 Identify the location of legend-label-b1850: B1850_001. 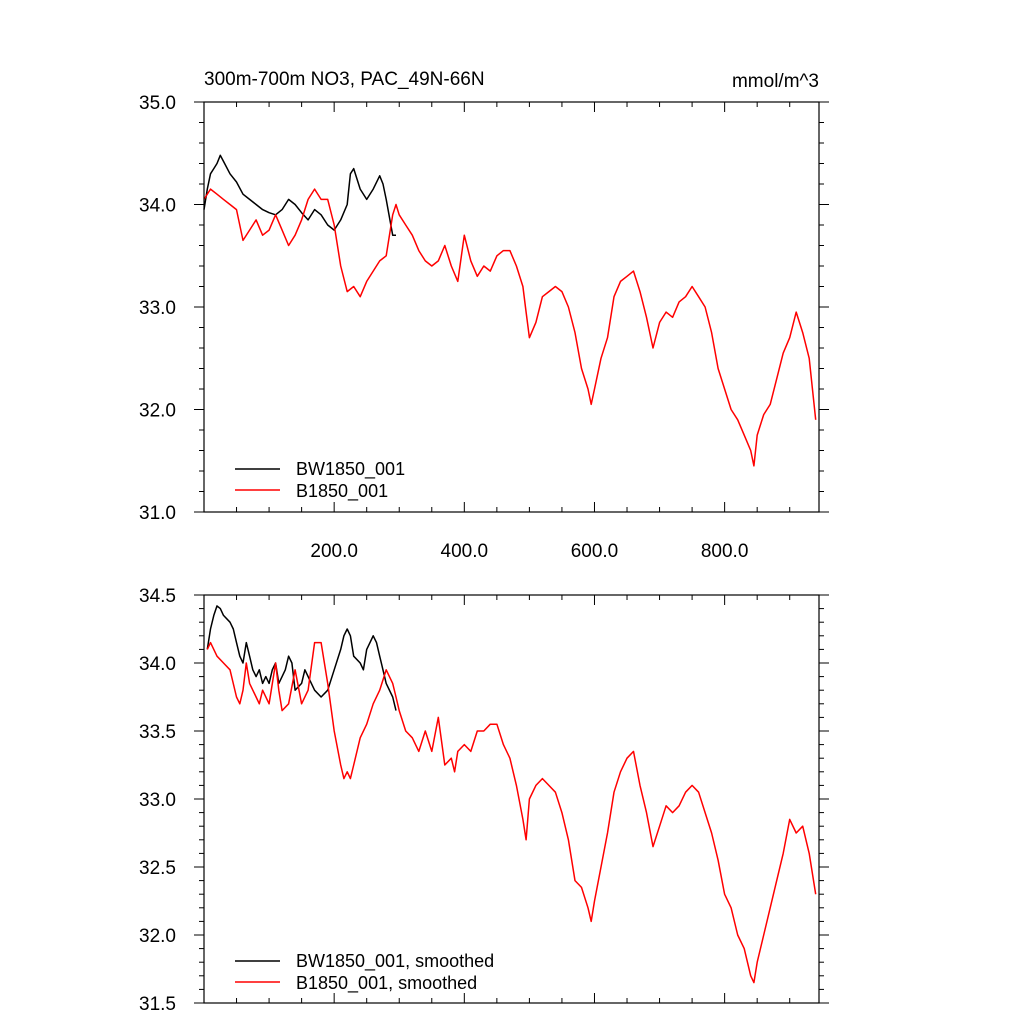
(342, 491).